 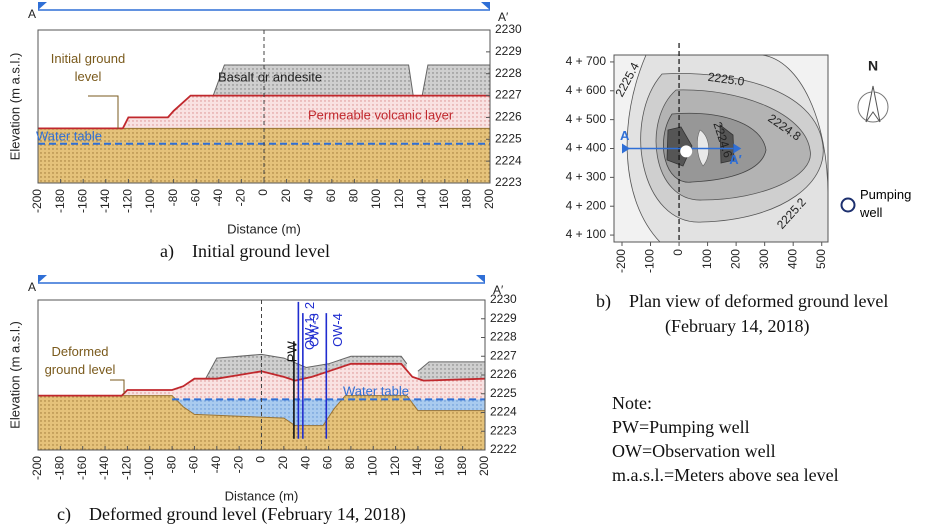 What do you see at coordinates (873, 104) in the screenshot?
I see `north-arrow` at bounding box center [873, 104].